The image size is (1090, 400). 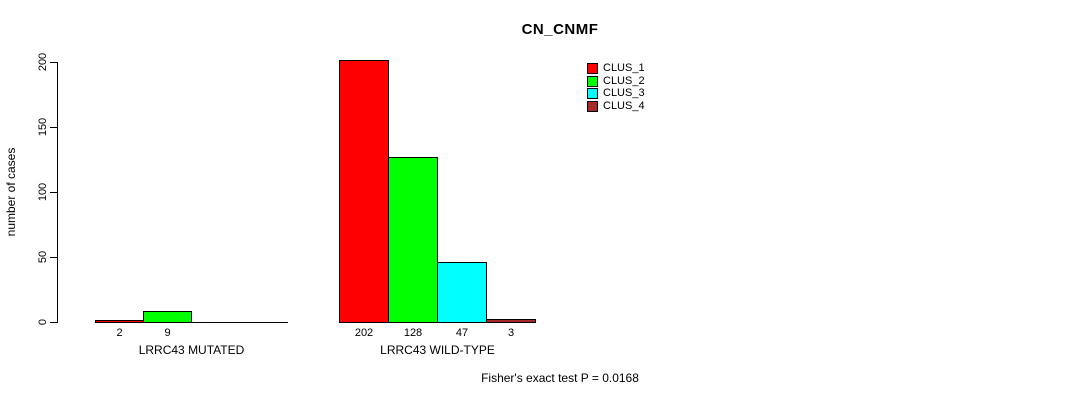 I want to click on legend-label: CLUS_2, so click(x=624, y=80).